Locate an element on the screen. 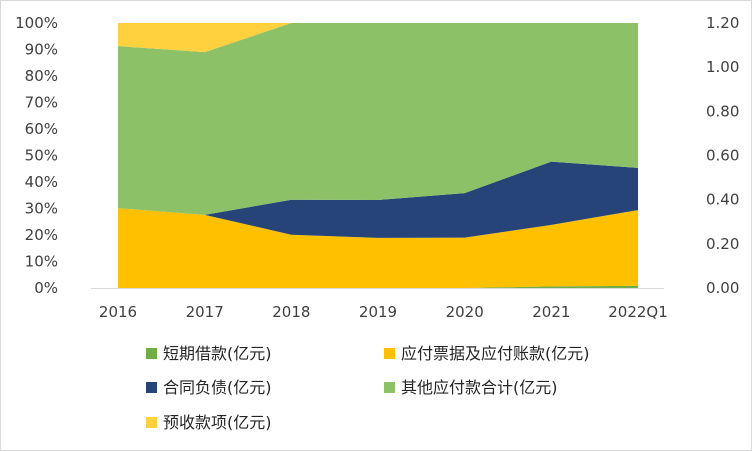 This screenshot has height=451, width=752. legend-label-4: 其他应付款合计(亿元) is located at coordinates (479, 387).